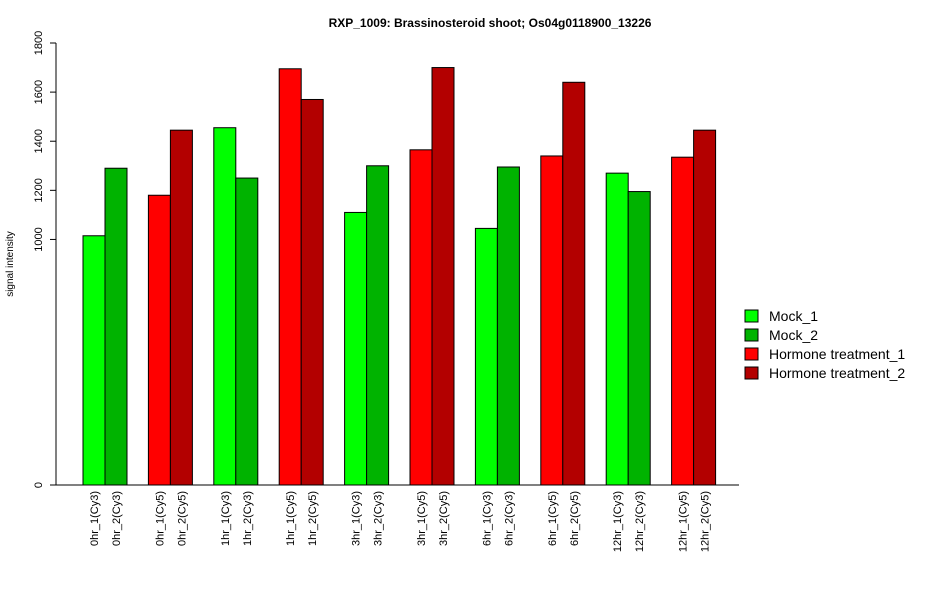 Image resolution: width=950 pixels, height=600 pixels. Describe the element at coordinates (793, 316) in the screenshot. I see `legend-label: Mock_1` at that location.